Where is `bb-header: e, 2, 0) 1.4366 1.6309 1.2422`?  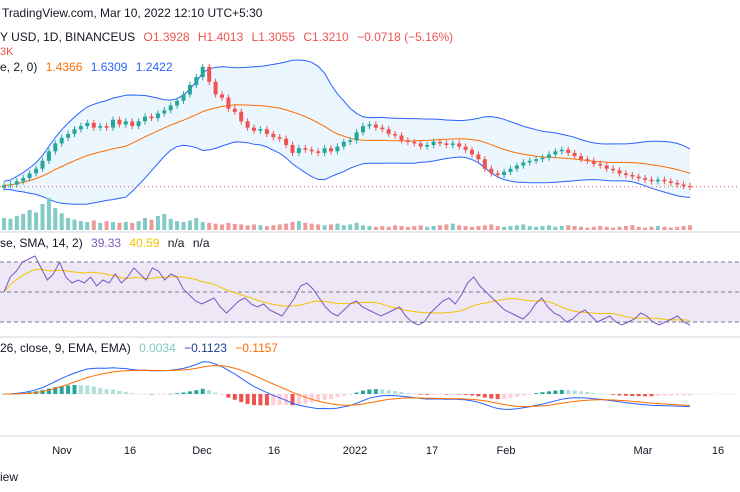
bb-header: e, 2, 0) 1.4366 1.6309 1.2422 is located at coordinates (89, 67).